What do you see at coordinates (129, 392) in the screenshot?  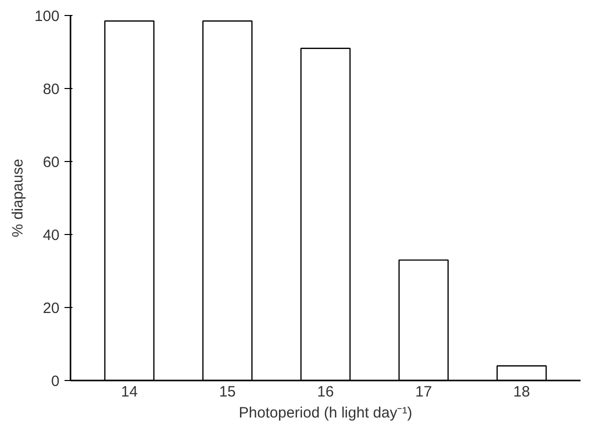 I see `x-tick-label: 14` at bounding box center [129, 392].